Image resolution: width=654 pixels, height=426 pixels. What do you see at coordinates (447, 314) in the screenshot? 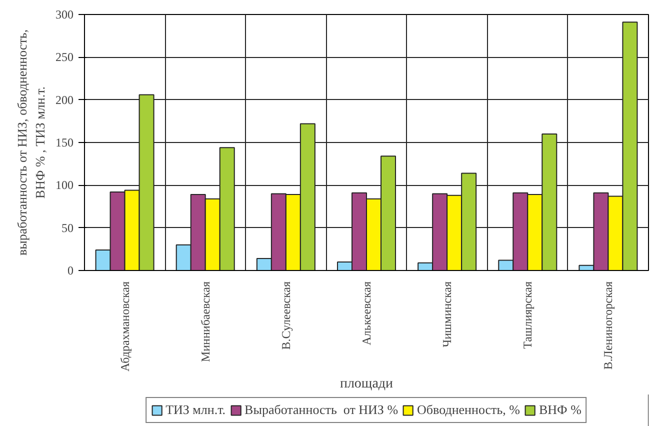
I see `x-tick-label: Чишминская` at bounding box center [447, 314].